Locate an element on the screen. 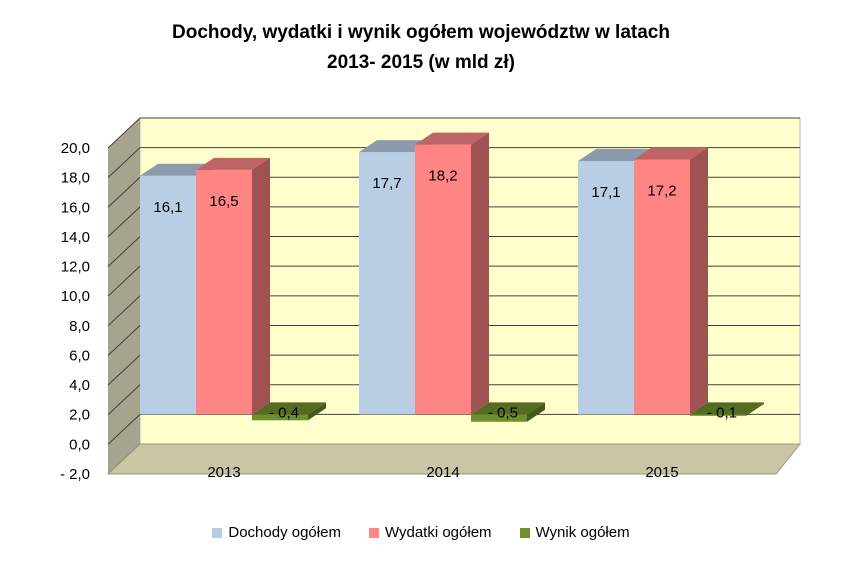  data-label-2-0: - 0,4 is located at coordinates (284, 412).